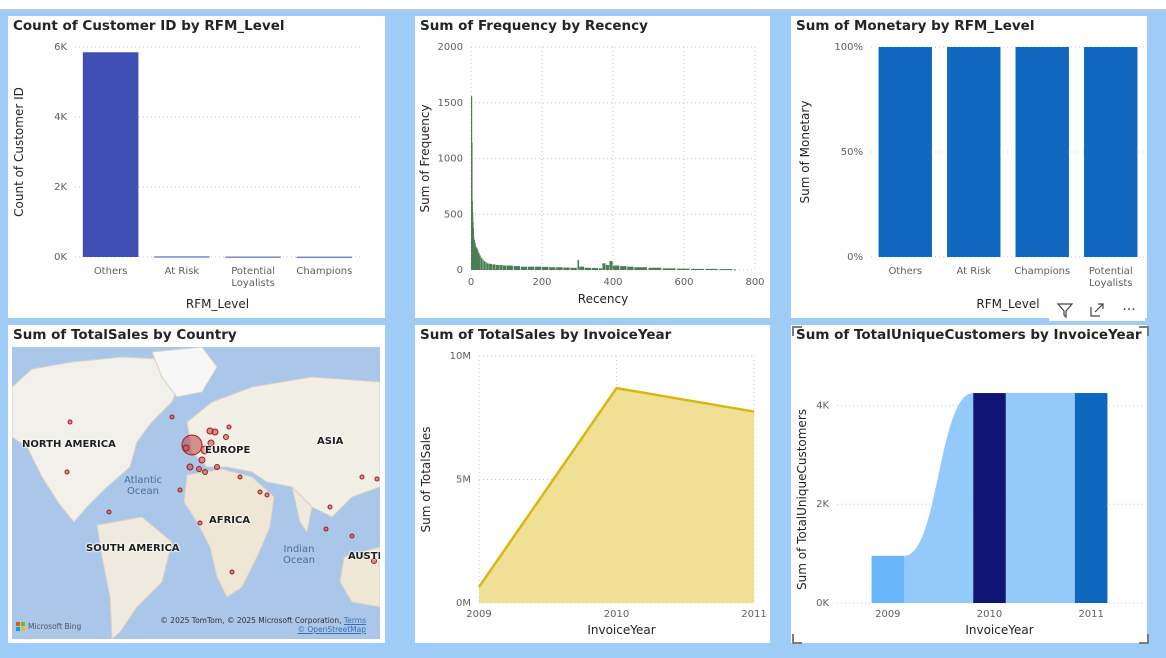 This screenshot has height=658, width=1166. Describe the element at coordinates (612, 282) in the screenshot. I see `x-tick-label: 400` at that location.